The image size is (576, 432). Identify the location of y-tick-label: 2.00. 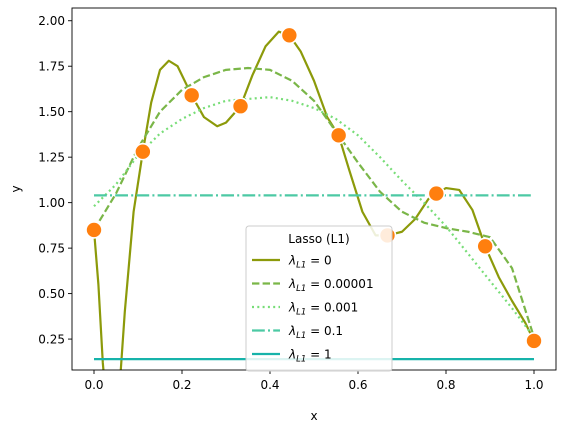
(51, 21).